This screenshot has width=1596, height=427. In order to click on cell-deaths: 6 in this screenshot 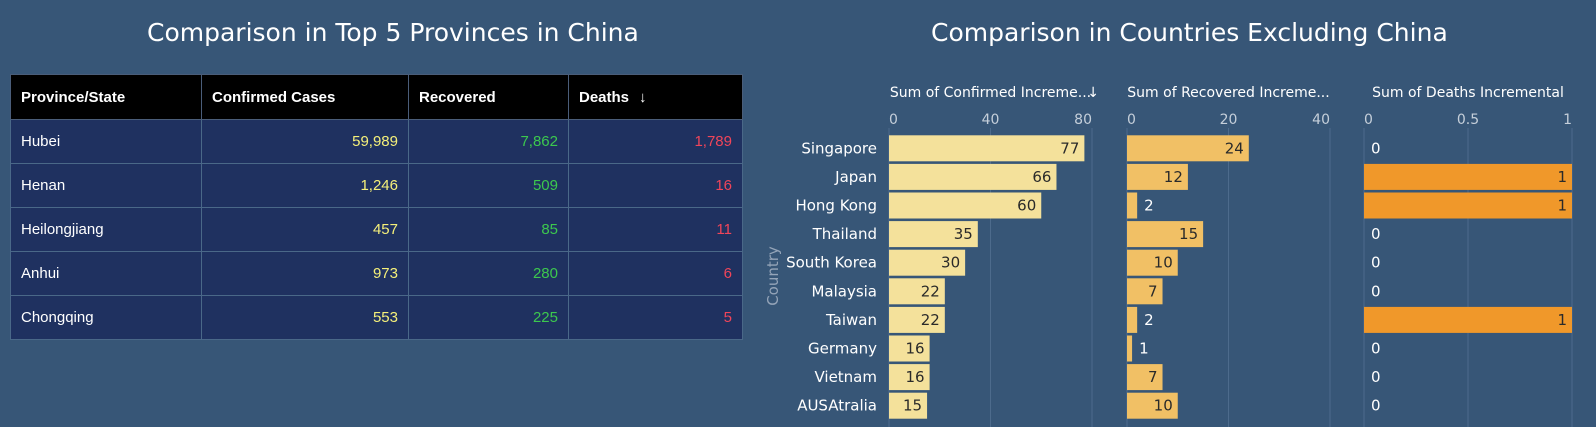, I will do `click(655, 273)`.